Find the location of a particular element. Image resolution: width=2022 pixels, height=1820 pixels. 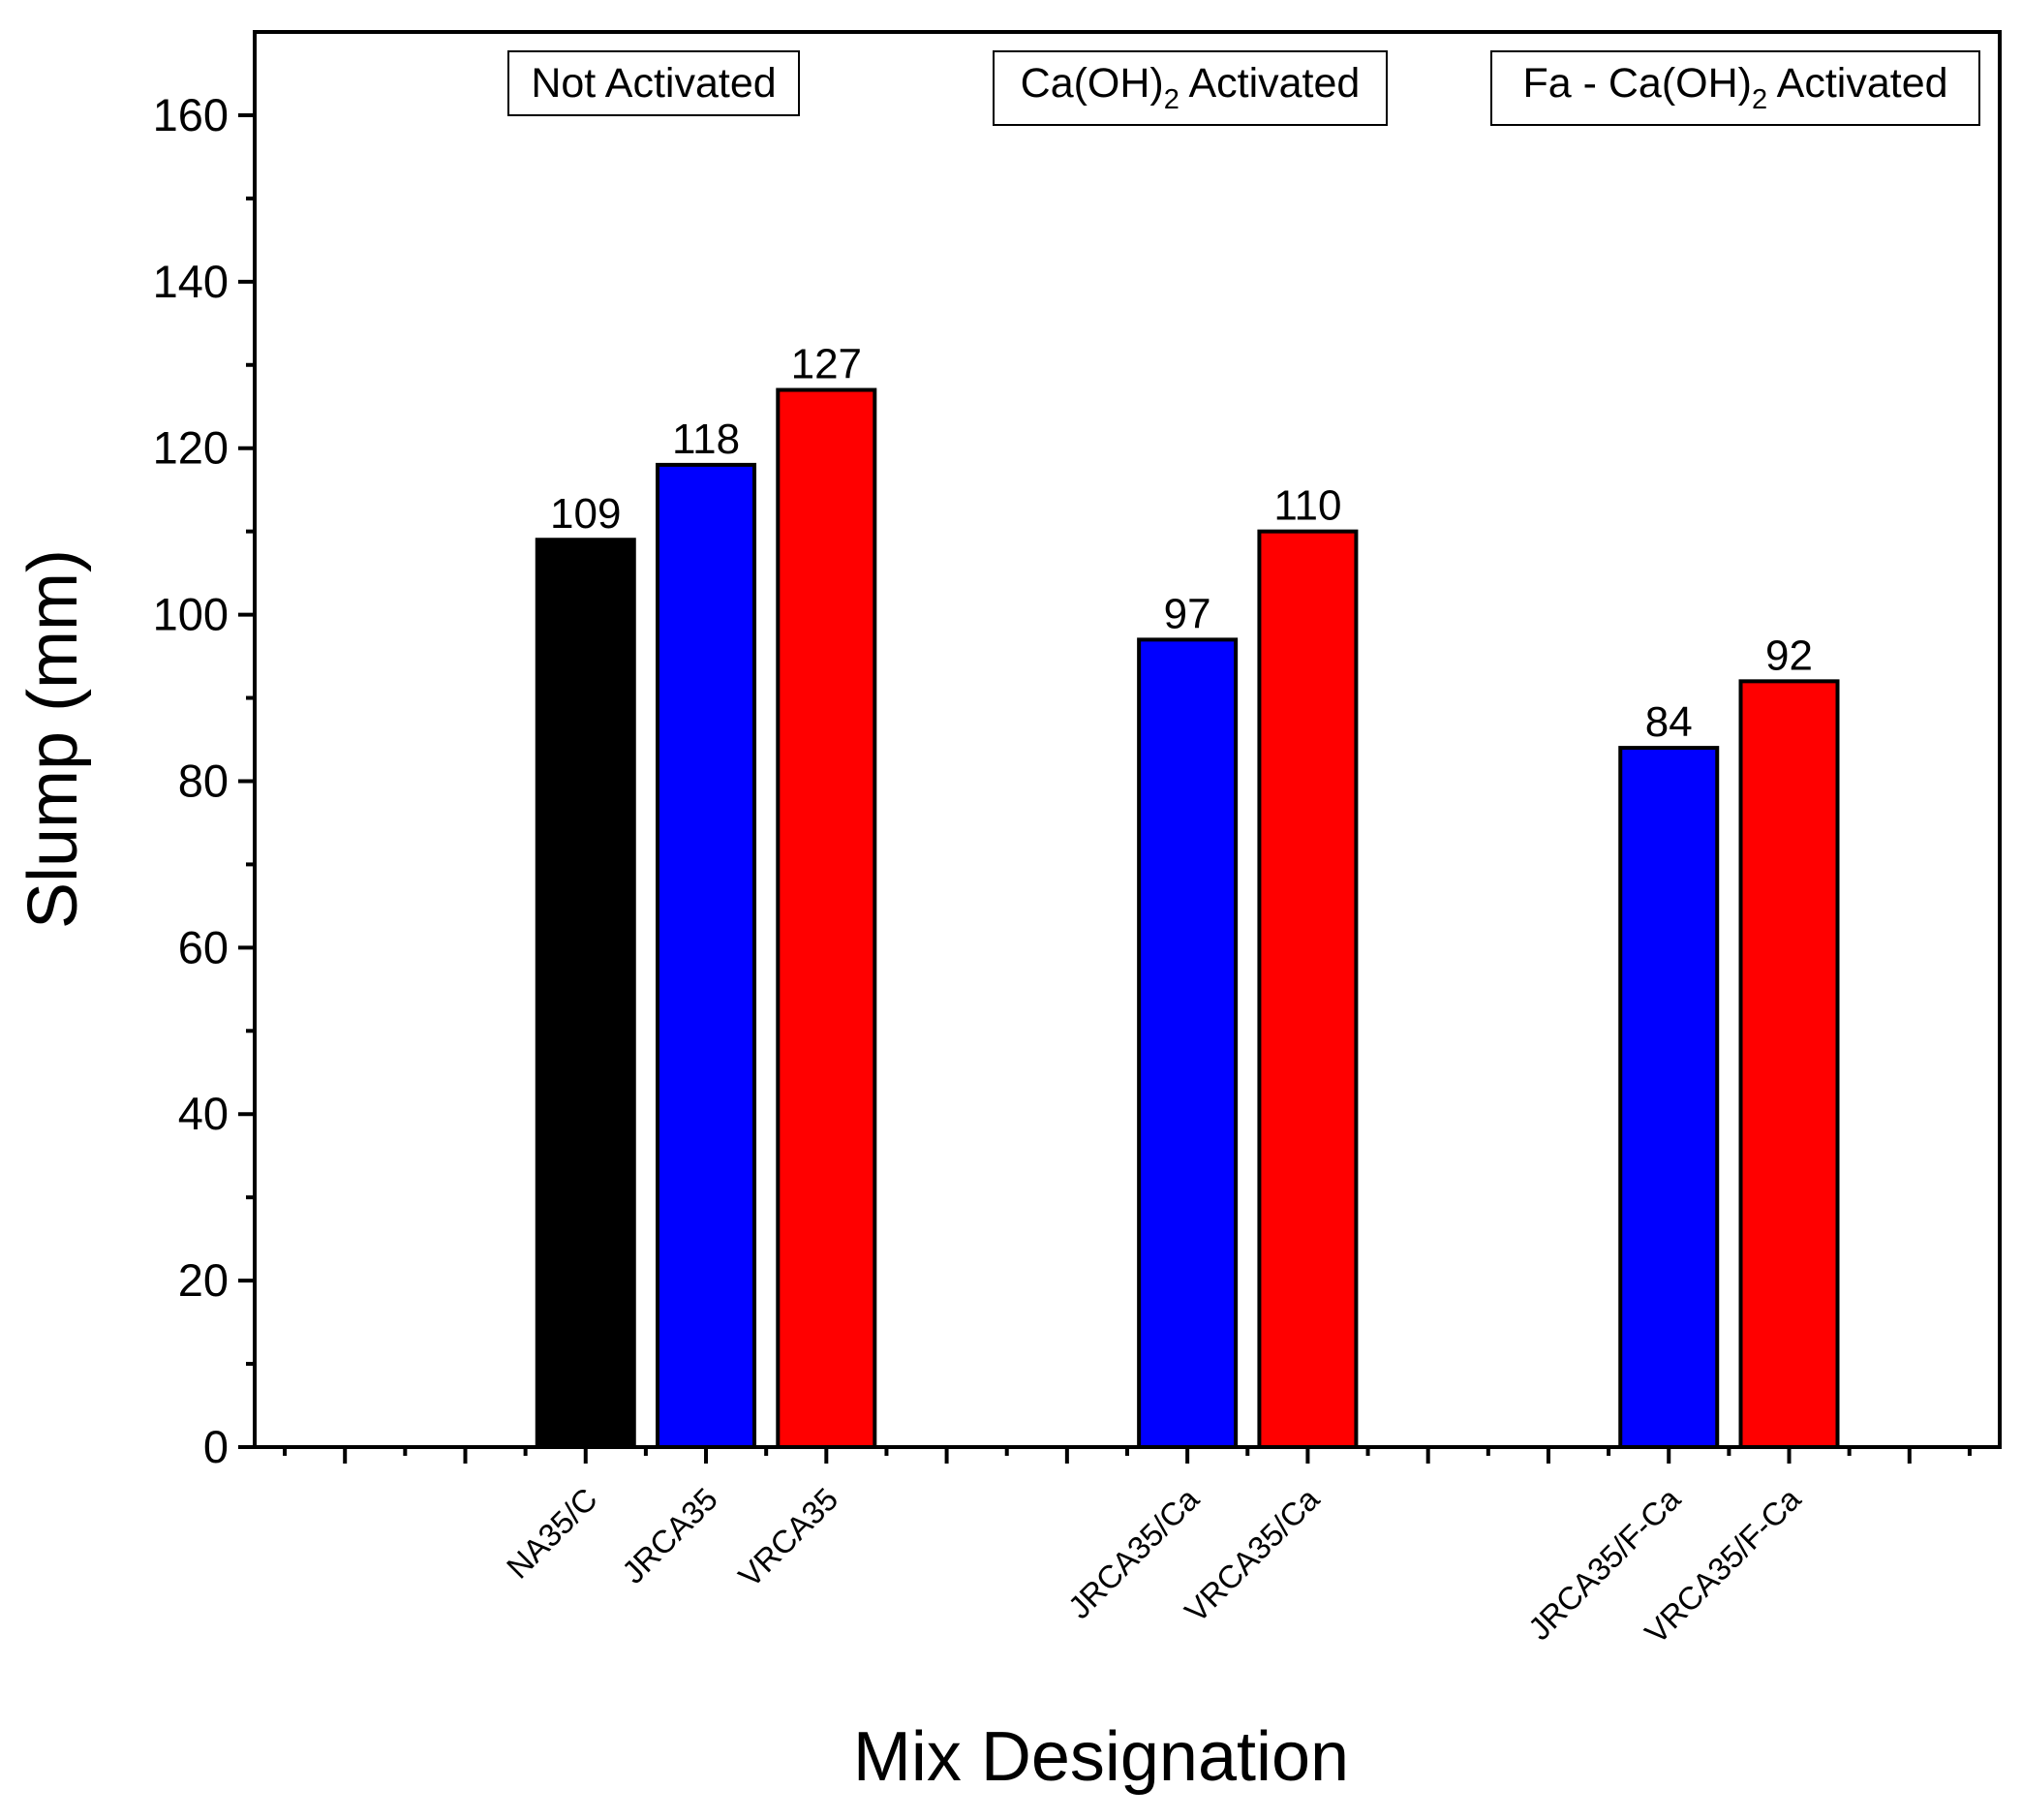

y-tick-label: 140 is located at coordinates (191, 282).